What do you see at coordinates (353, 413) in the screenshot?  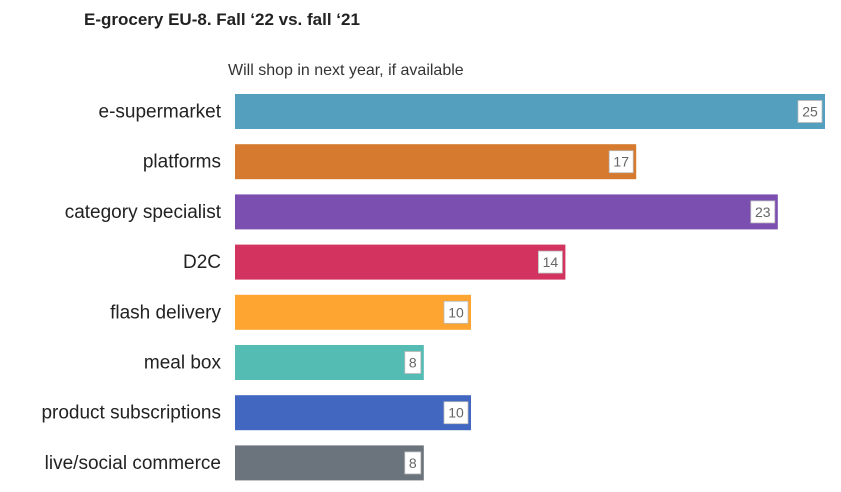 I see `bar-product-subscriptions` at bounding box center [353, 413].